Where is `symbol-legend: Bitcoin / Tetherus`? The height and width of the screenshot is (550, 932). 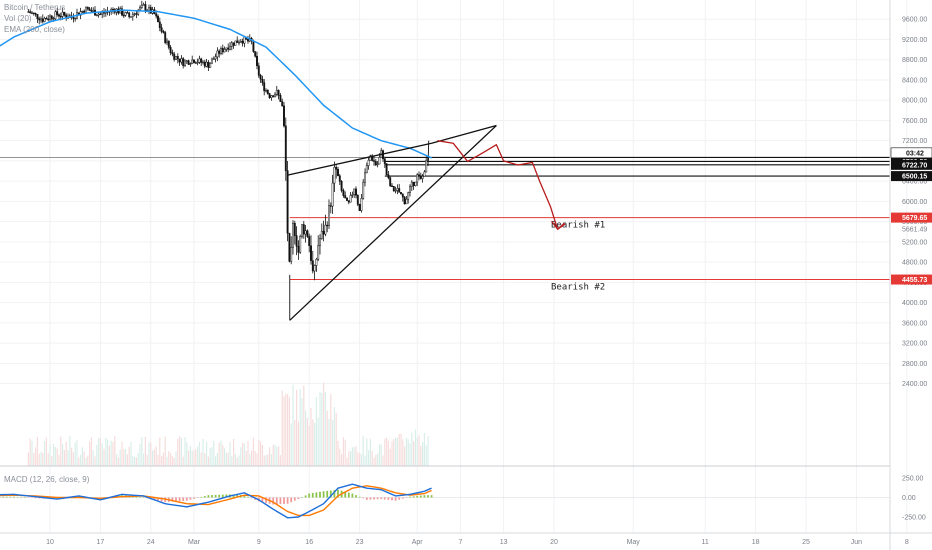
symbol-legend: Bitcoin / Tetherus is located at coordinates (34, 7).